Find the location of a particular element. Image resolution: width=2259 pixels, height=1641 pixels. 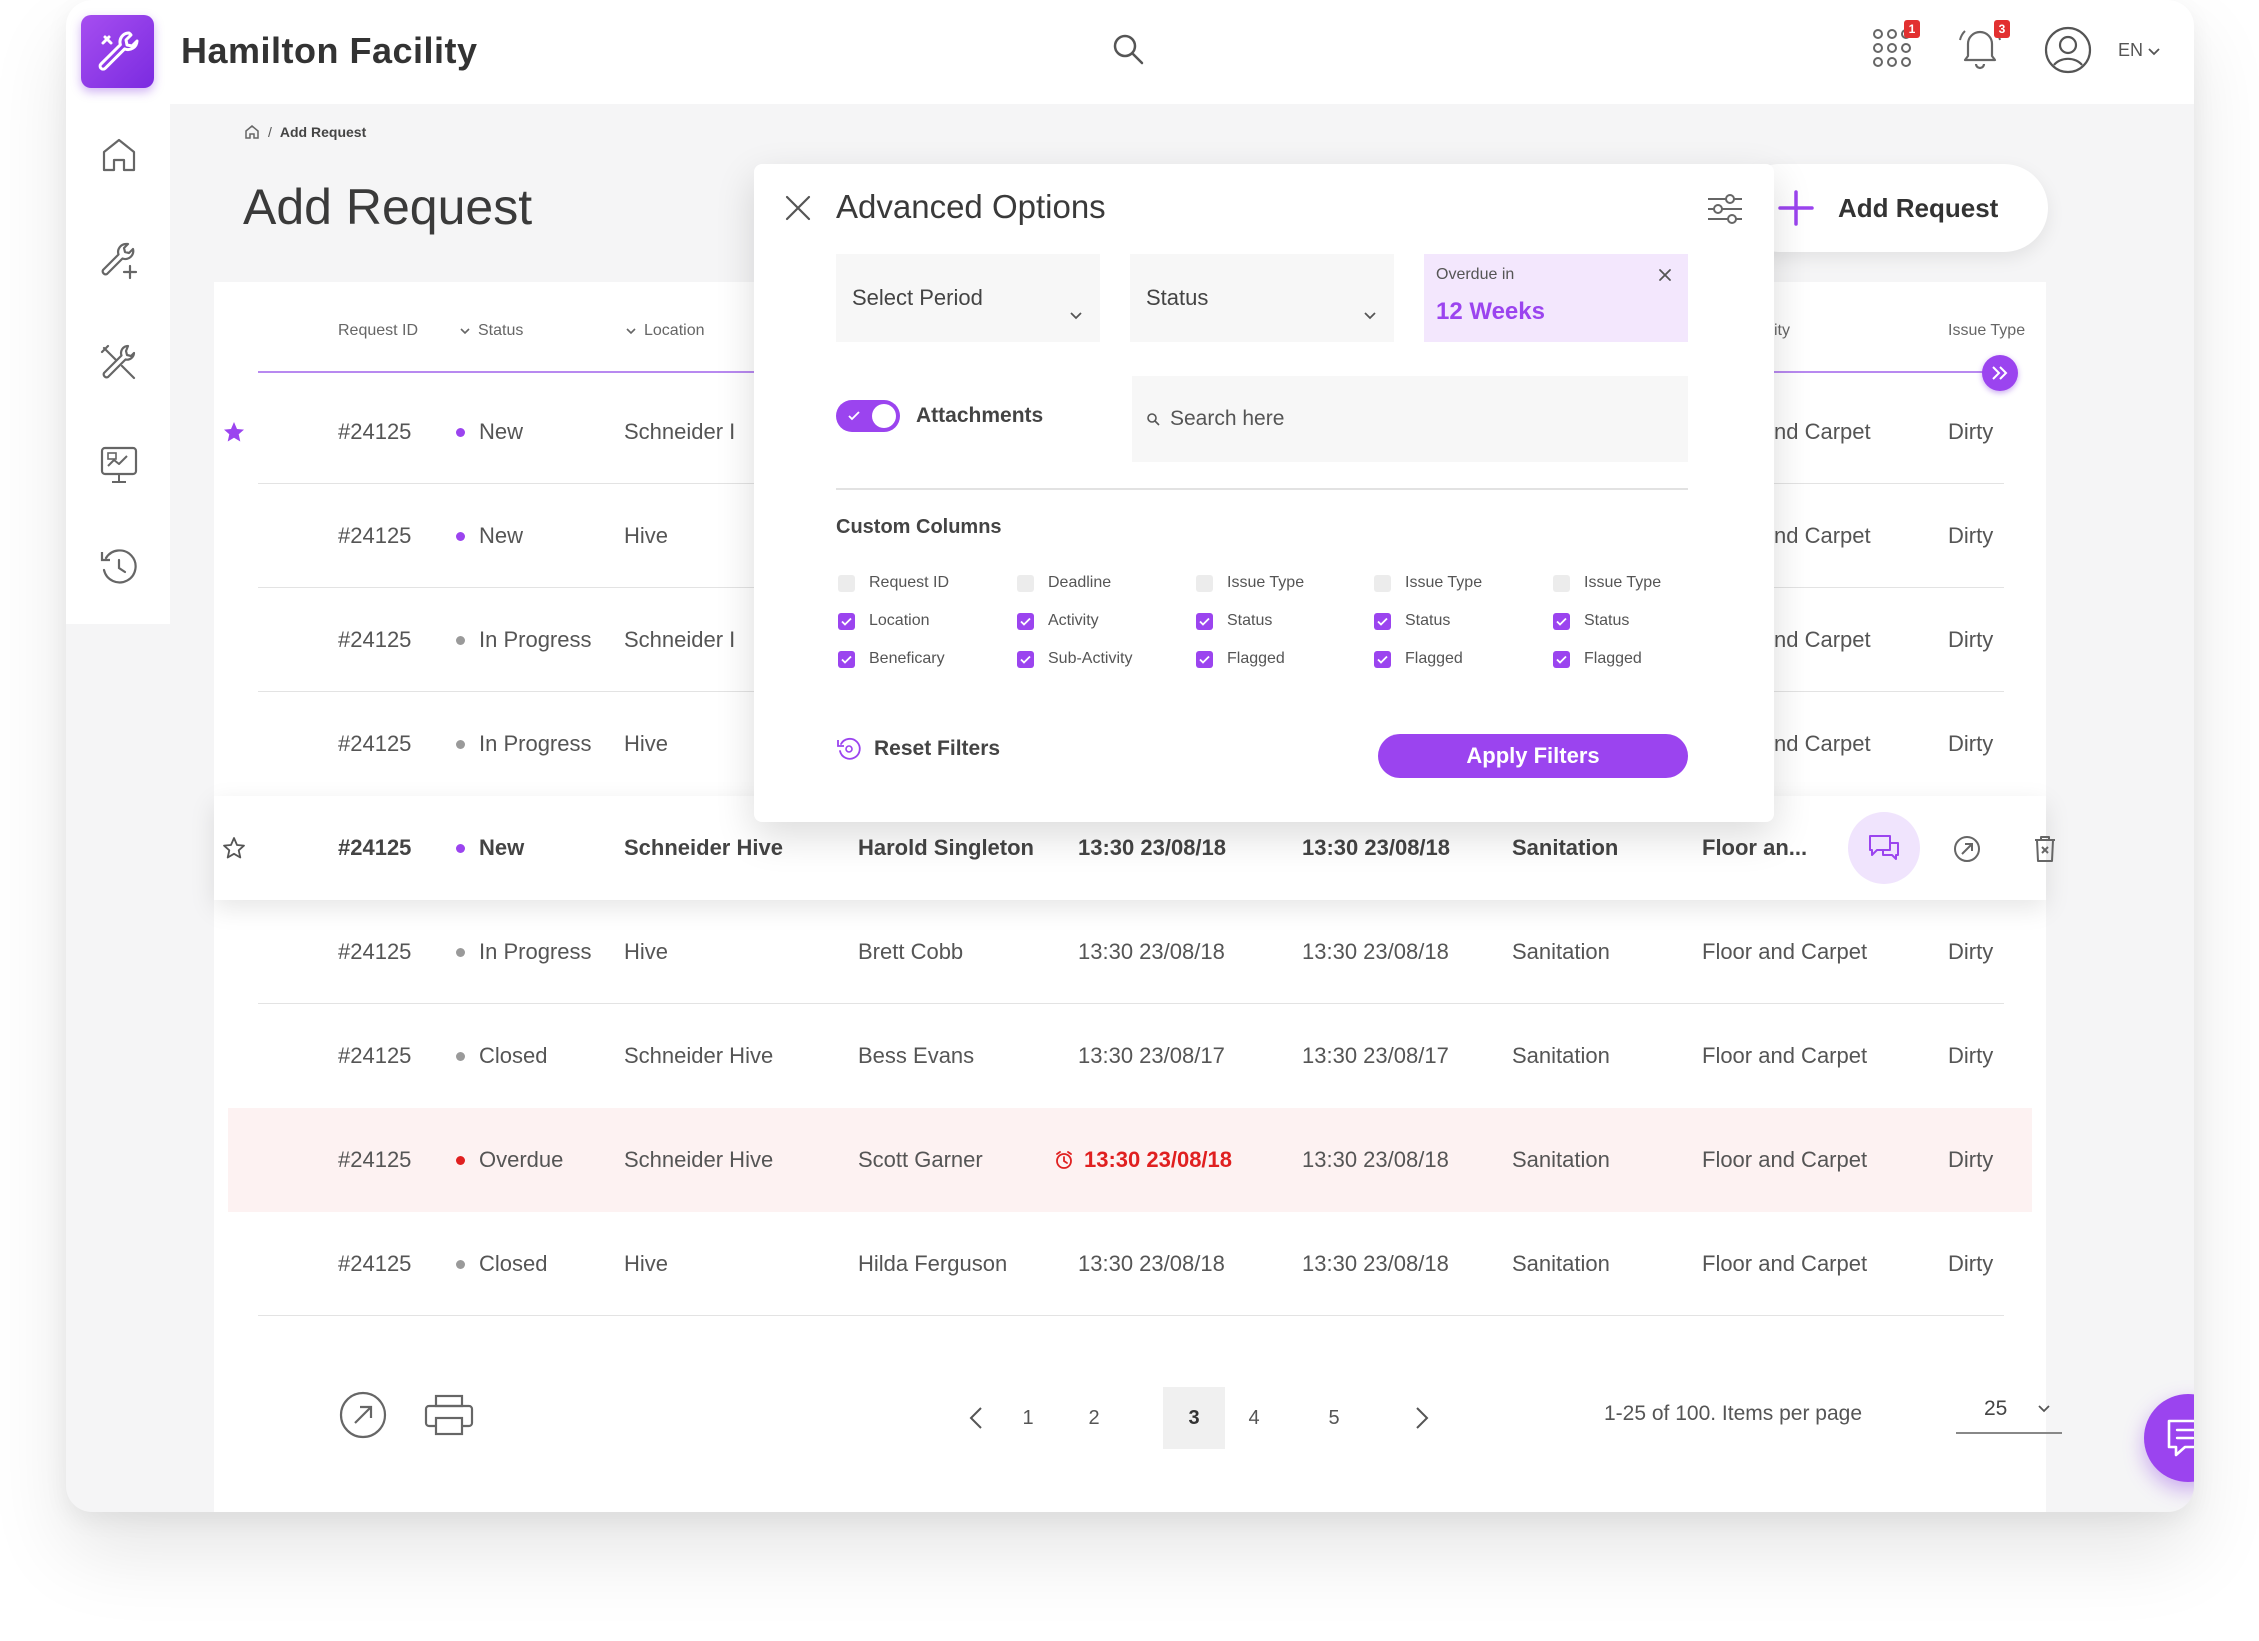

language-selector: EN is located at coordinates (2139, 50).